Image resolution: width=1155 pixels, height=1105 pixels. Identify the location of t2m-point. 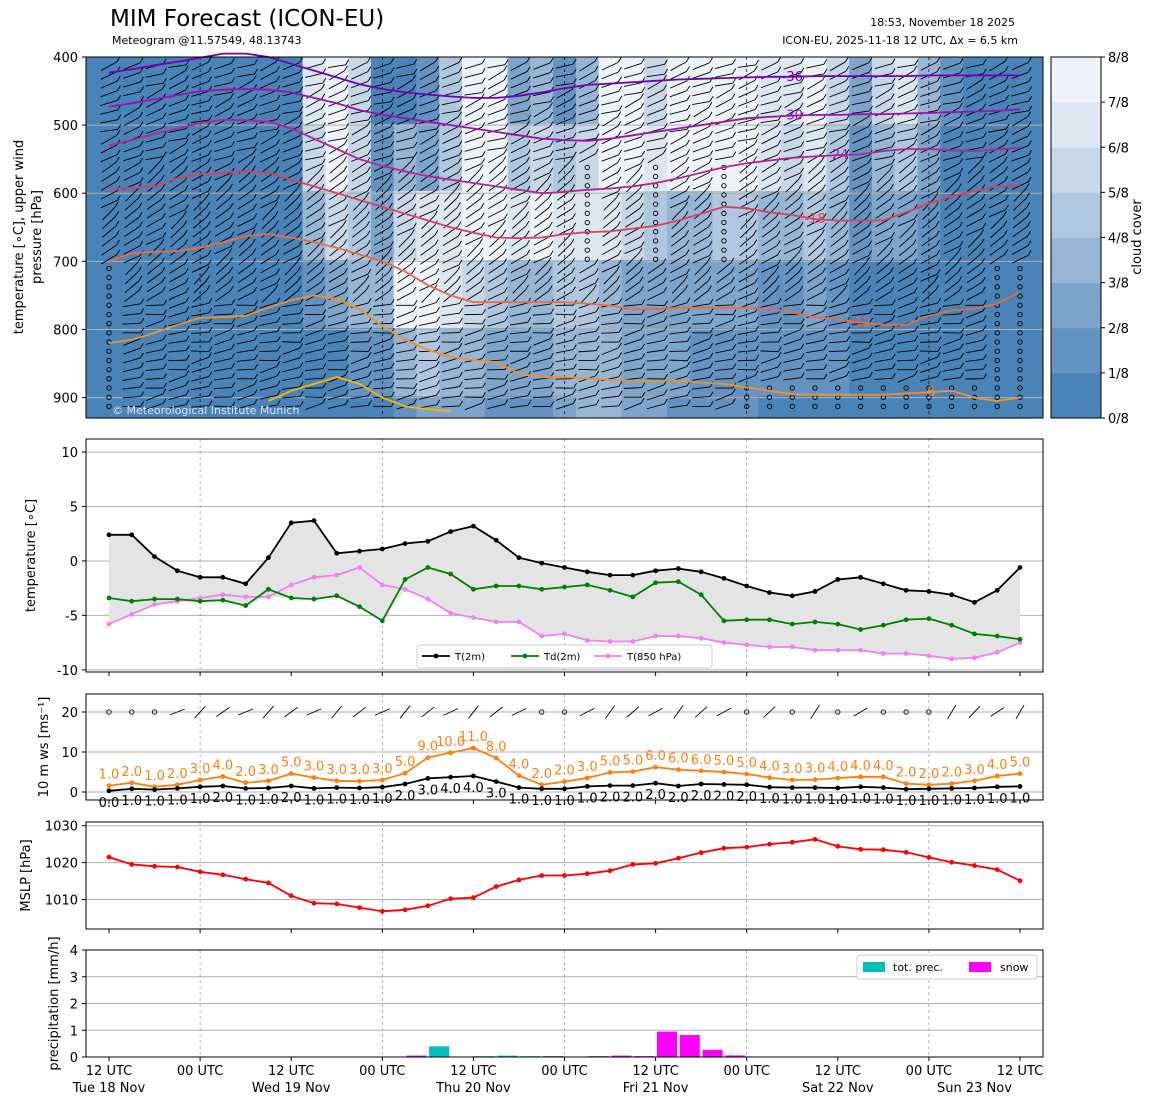
(496, 540).